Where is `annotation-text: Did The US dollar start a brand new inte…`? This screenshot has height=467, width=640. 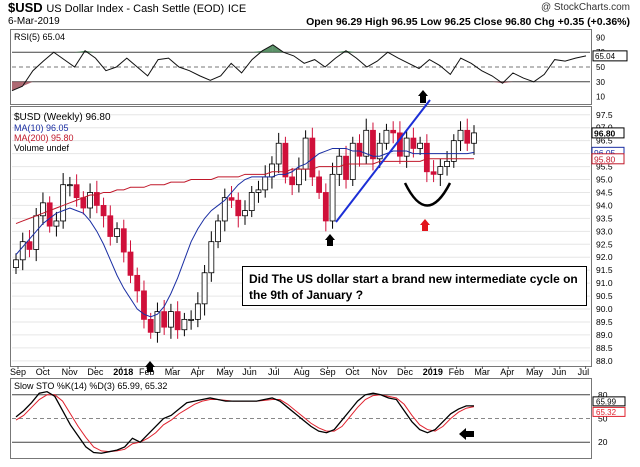 annotation-text: Did The US dollar start a brand new inte… is located at coordinates (413, 287).